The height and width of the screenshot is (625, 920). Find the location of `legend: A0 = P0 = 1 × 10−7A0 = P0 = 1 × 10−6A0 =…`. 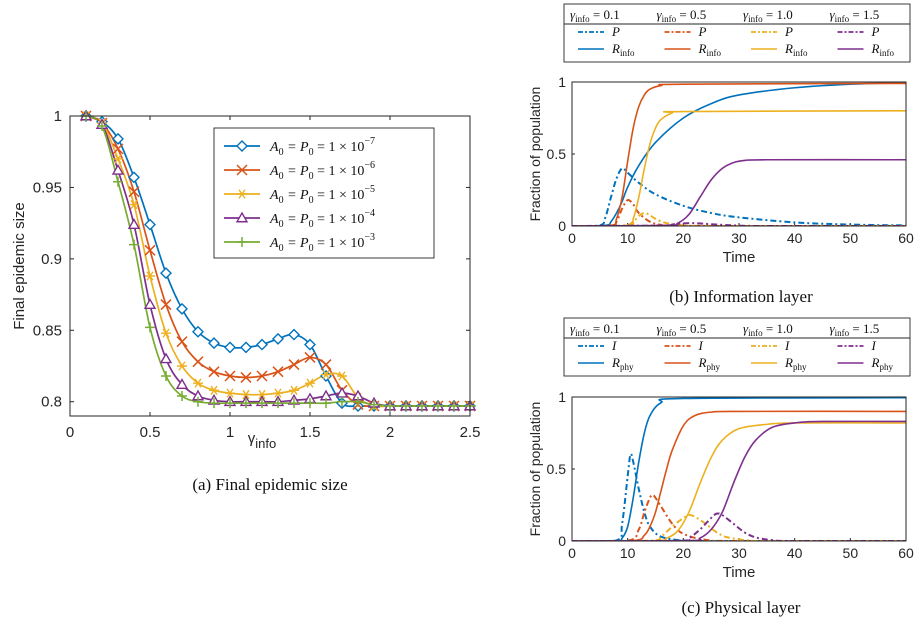

legend: A0 = P0 = 1 × 10−7A0 = P0 = 1 × 10−6A0 =… is located at coordinates (324, 193).